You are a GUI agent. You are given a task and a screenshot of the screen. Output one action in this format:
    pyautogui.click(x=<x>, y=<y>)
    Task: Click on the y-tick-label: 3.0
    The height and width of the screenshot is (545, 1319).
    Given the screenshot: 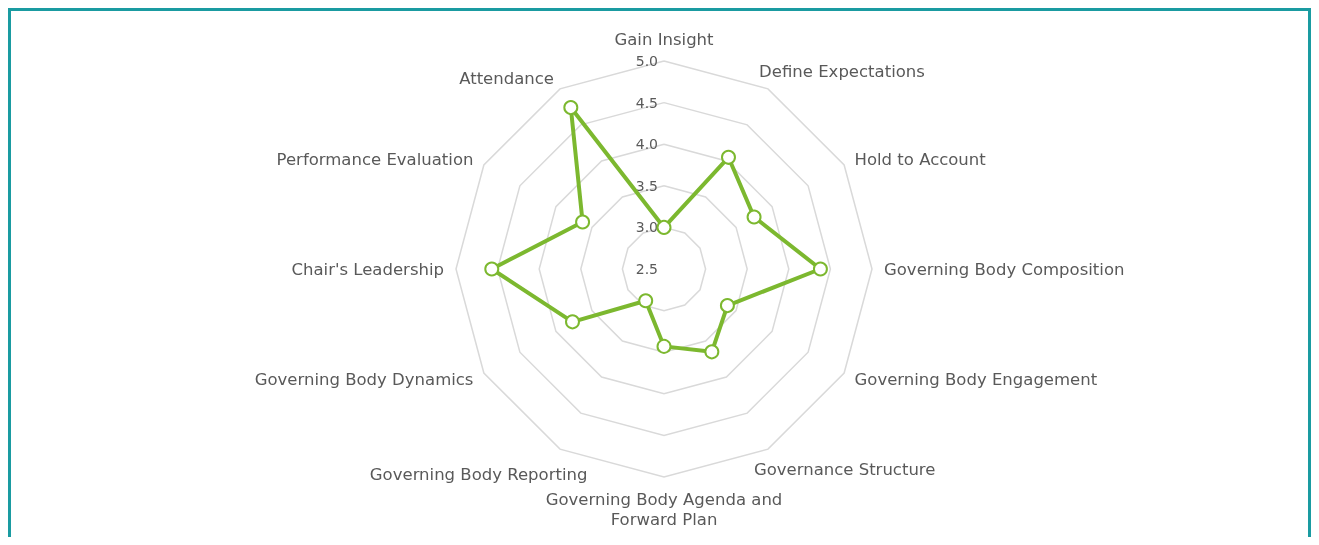 What is the action you would take?
    pyautogui.click(x=646, y=227)
    